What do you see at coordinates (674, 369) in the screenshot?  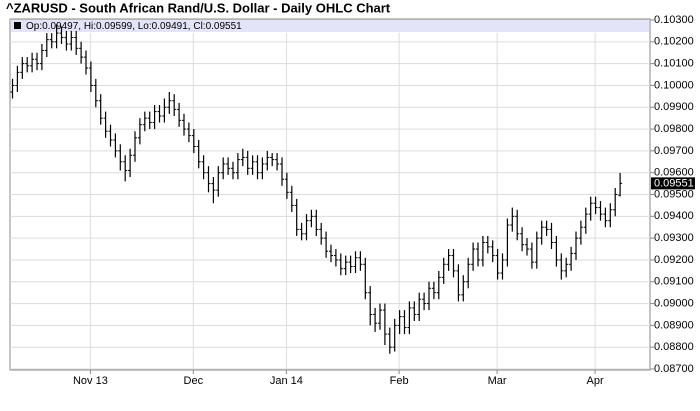 I see `y-tick-label: 0.08700` at bounding box center [674, 369].